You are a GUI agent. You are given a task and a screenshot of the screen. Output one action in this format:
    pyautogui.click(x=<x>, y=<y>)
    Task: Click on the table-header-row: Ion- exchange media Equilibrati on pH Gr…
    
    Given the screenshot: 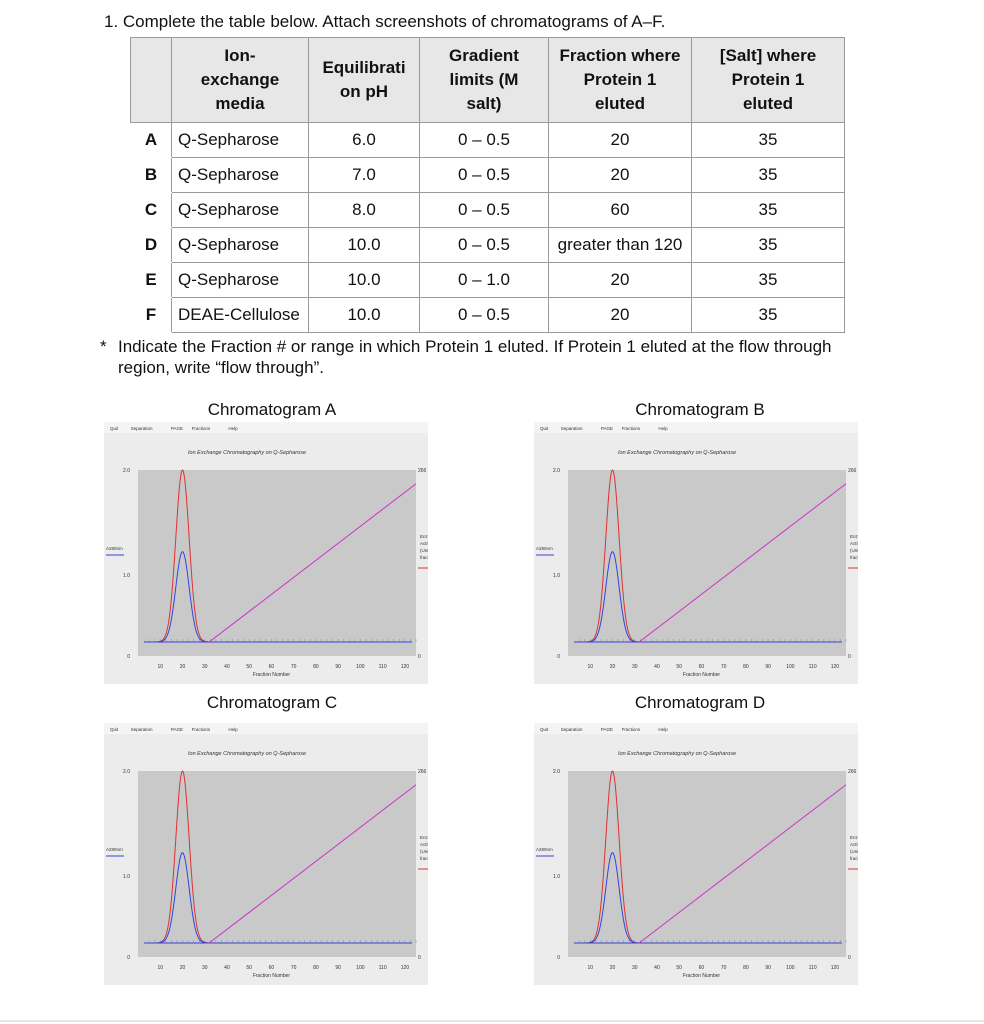 What is the action you would take?
    pyautogui.click(x=487, y=80)
    